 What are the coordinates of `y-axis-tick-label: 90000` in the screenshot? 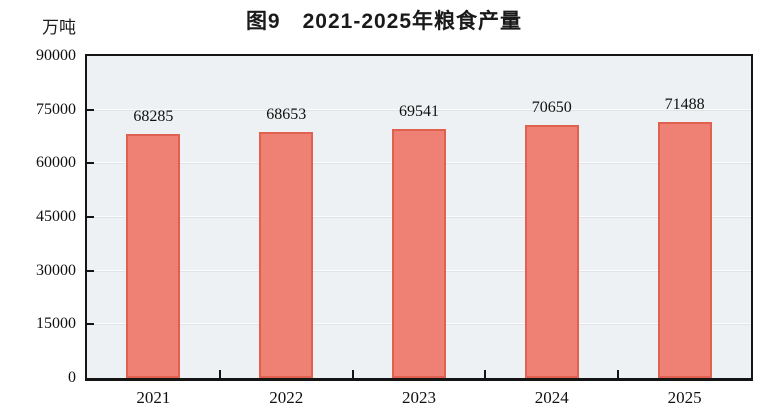 It's located at (56, 55).